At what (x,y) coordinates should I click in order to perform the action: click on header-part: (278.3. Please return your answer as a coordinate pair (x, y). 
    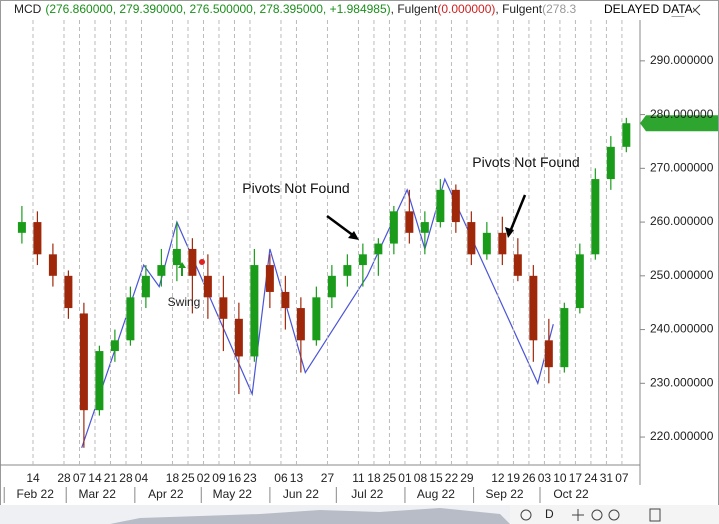
    Looking at the image, I should click on (559, 9).